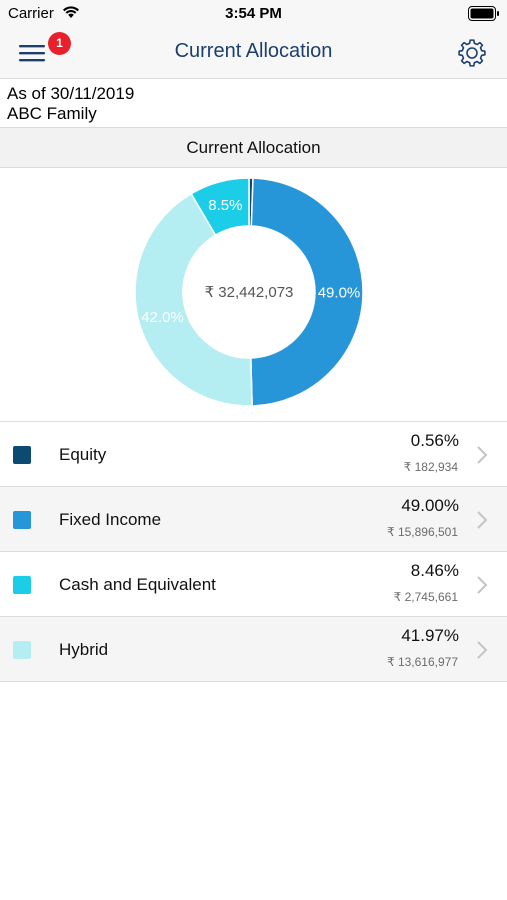 The height and width of the screenshot is (900, 507). Describe the element at coordinates (32, 53) in the screenshot. I see `hamburger-menu-icon` at that location.